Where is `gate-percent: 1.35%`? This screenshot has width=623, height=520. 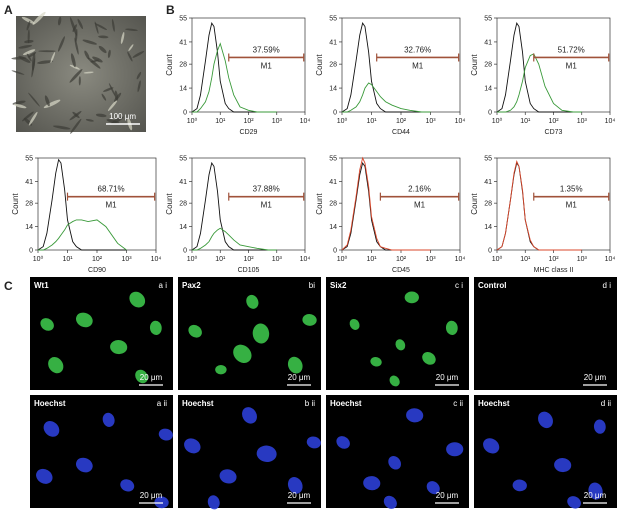
gate-percent: 1.35% is located at coordinates (571, 189).